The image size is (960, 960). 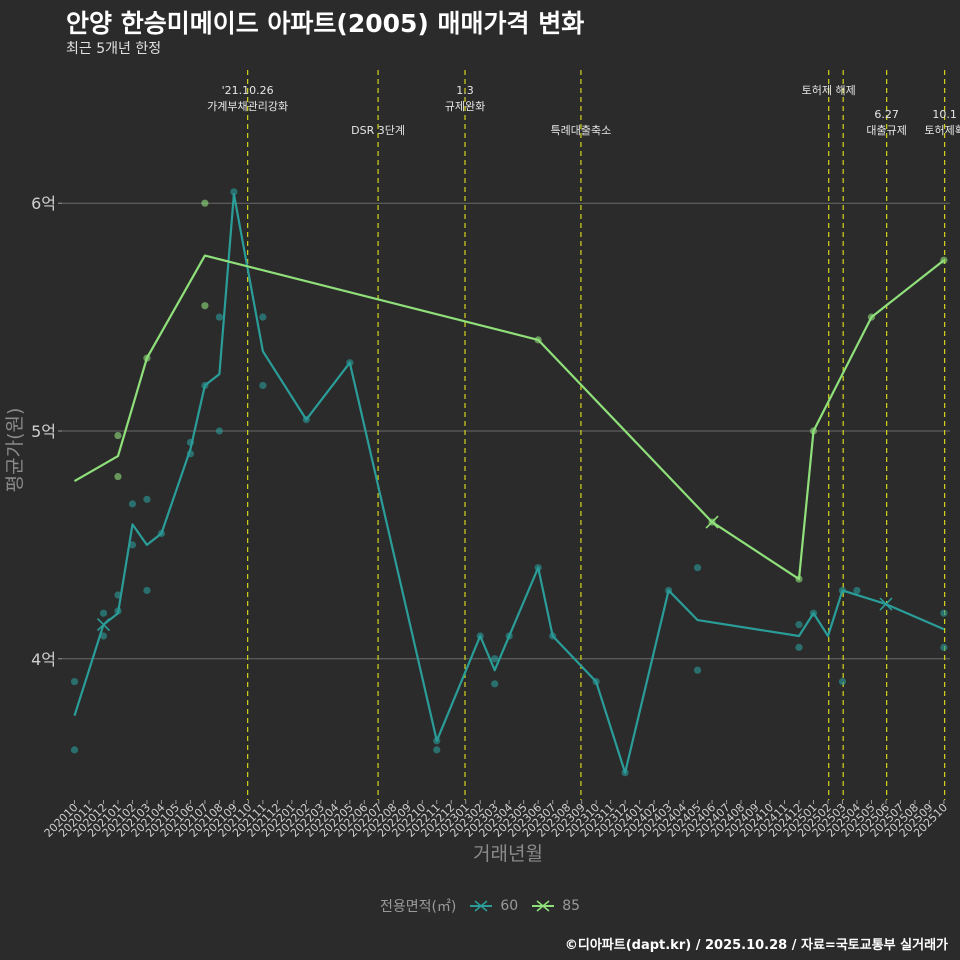 I want to click on legend-item-60: 60, so click(x=493, y=906).